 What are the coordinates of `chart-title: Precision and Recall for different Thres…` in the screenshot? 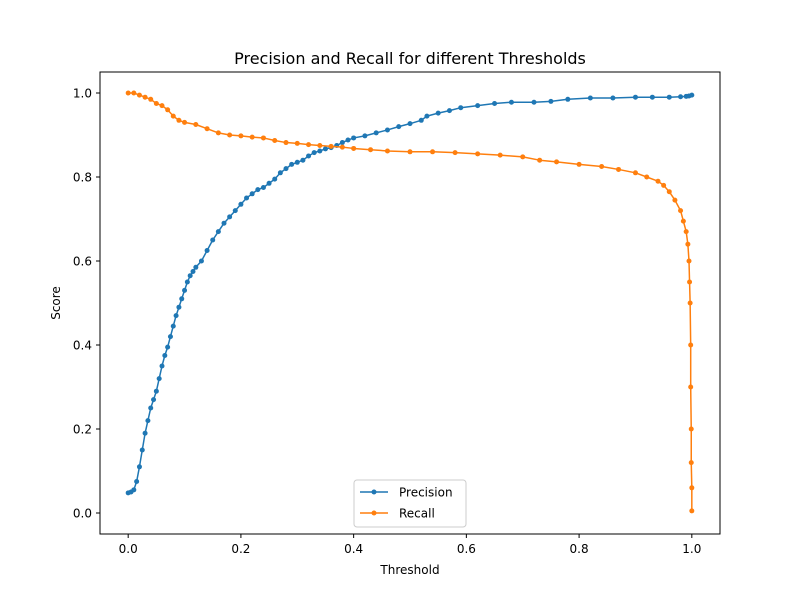 It's located at (410, 58).